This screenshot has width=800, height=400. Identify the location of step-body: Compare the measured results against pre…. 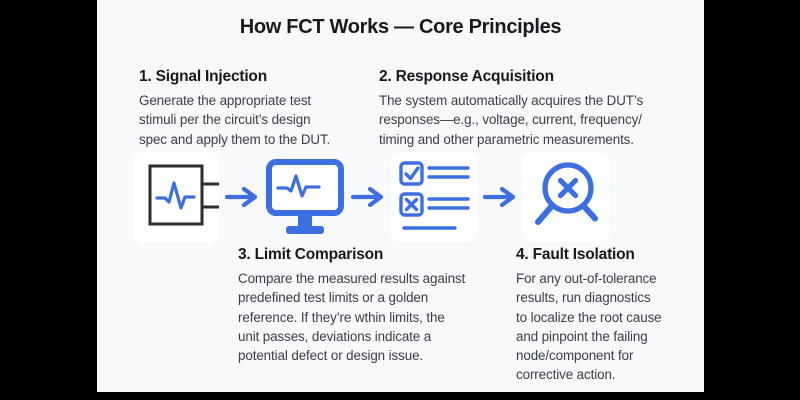
(352, 317).